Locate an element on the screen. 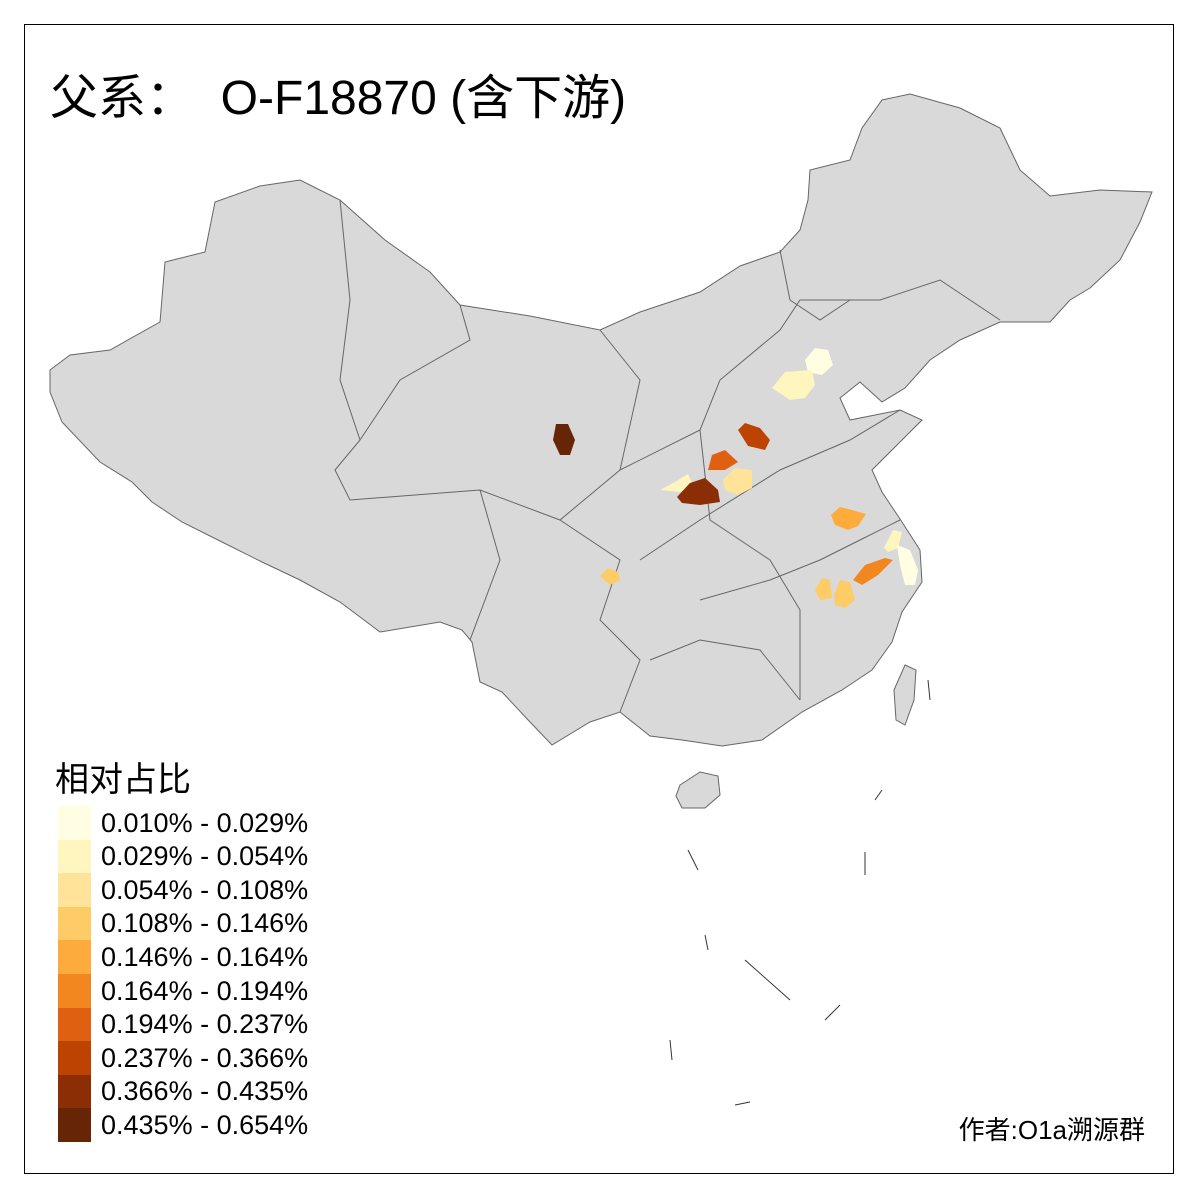 Image resolution: width=1200 pixels, height=1200 pixels. legend-item: 0.237% - 0.366% is located at coordinates (183, 1058).